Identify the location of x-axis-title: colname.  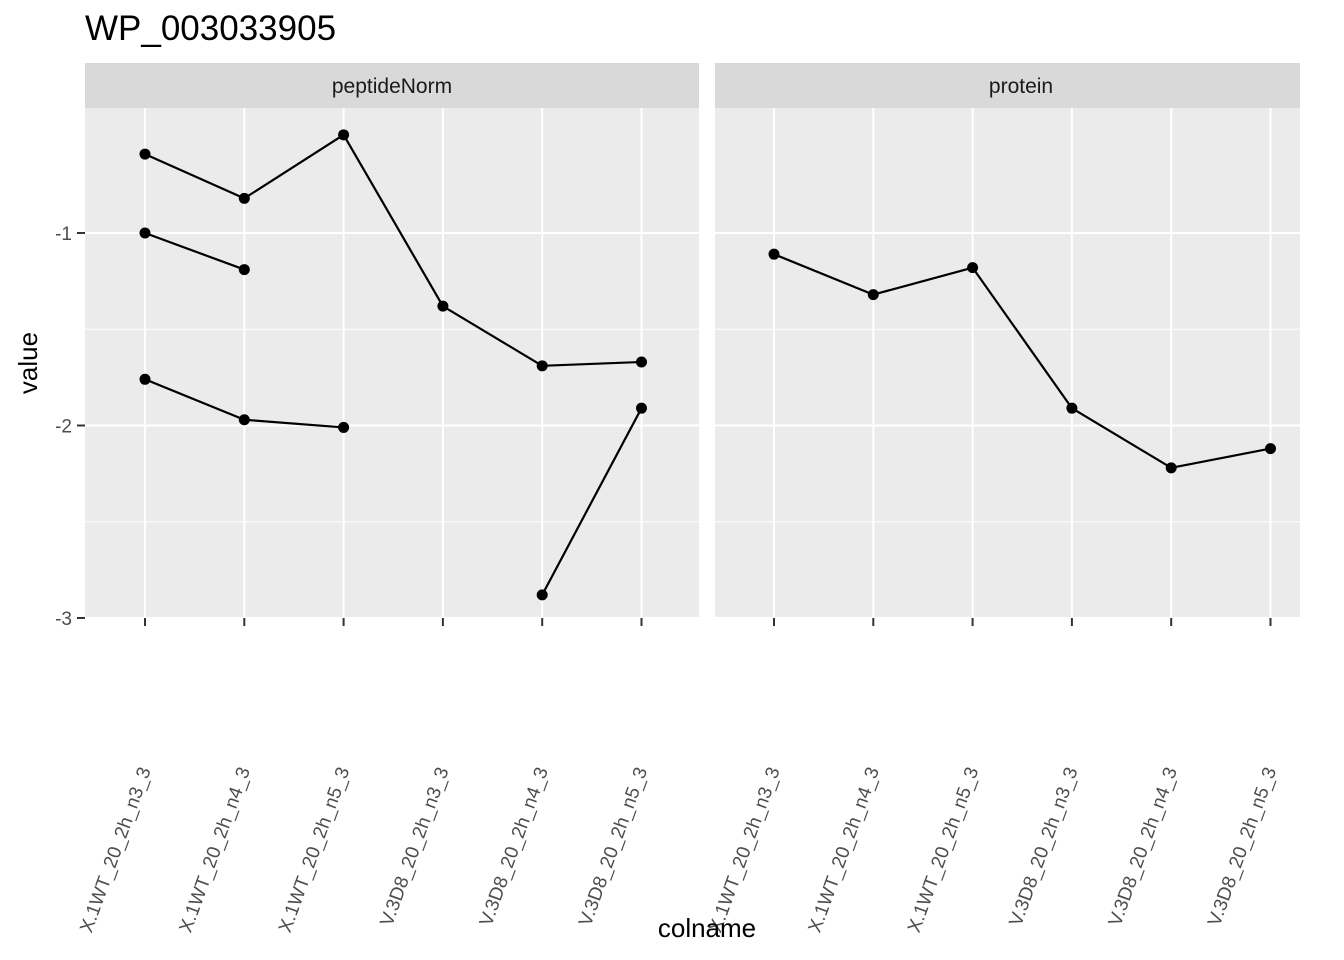
(707, 928).